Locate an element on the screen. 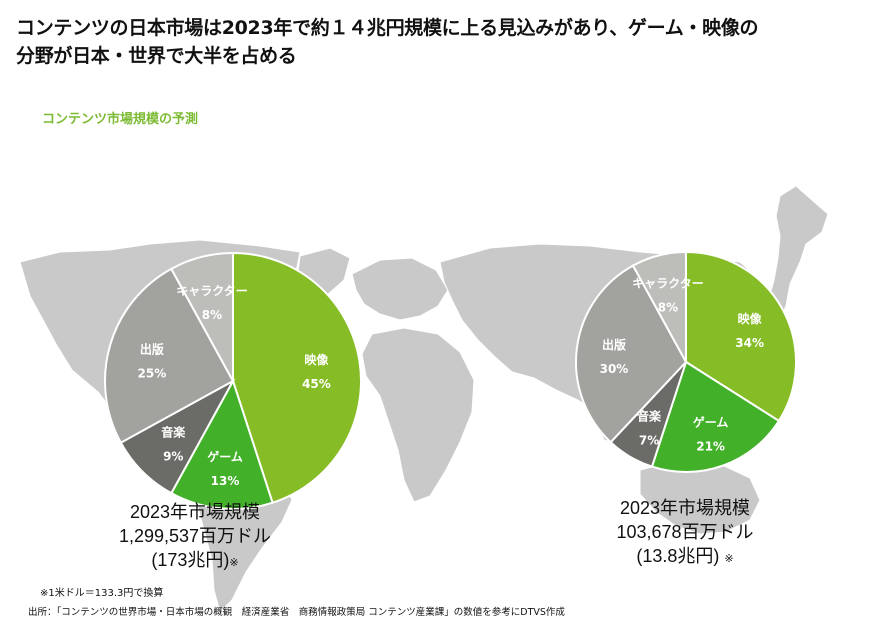  world-slice-percent-1: 13% is located at coordinates (225, 481).